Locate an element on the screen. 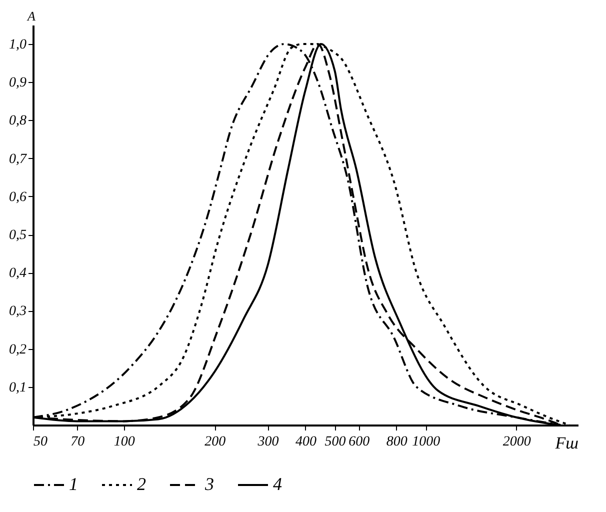 The image size is (606, 512). y-tick-label: 0,5 is located at coordinates (17, 236).